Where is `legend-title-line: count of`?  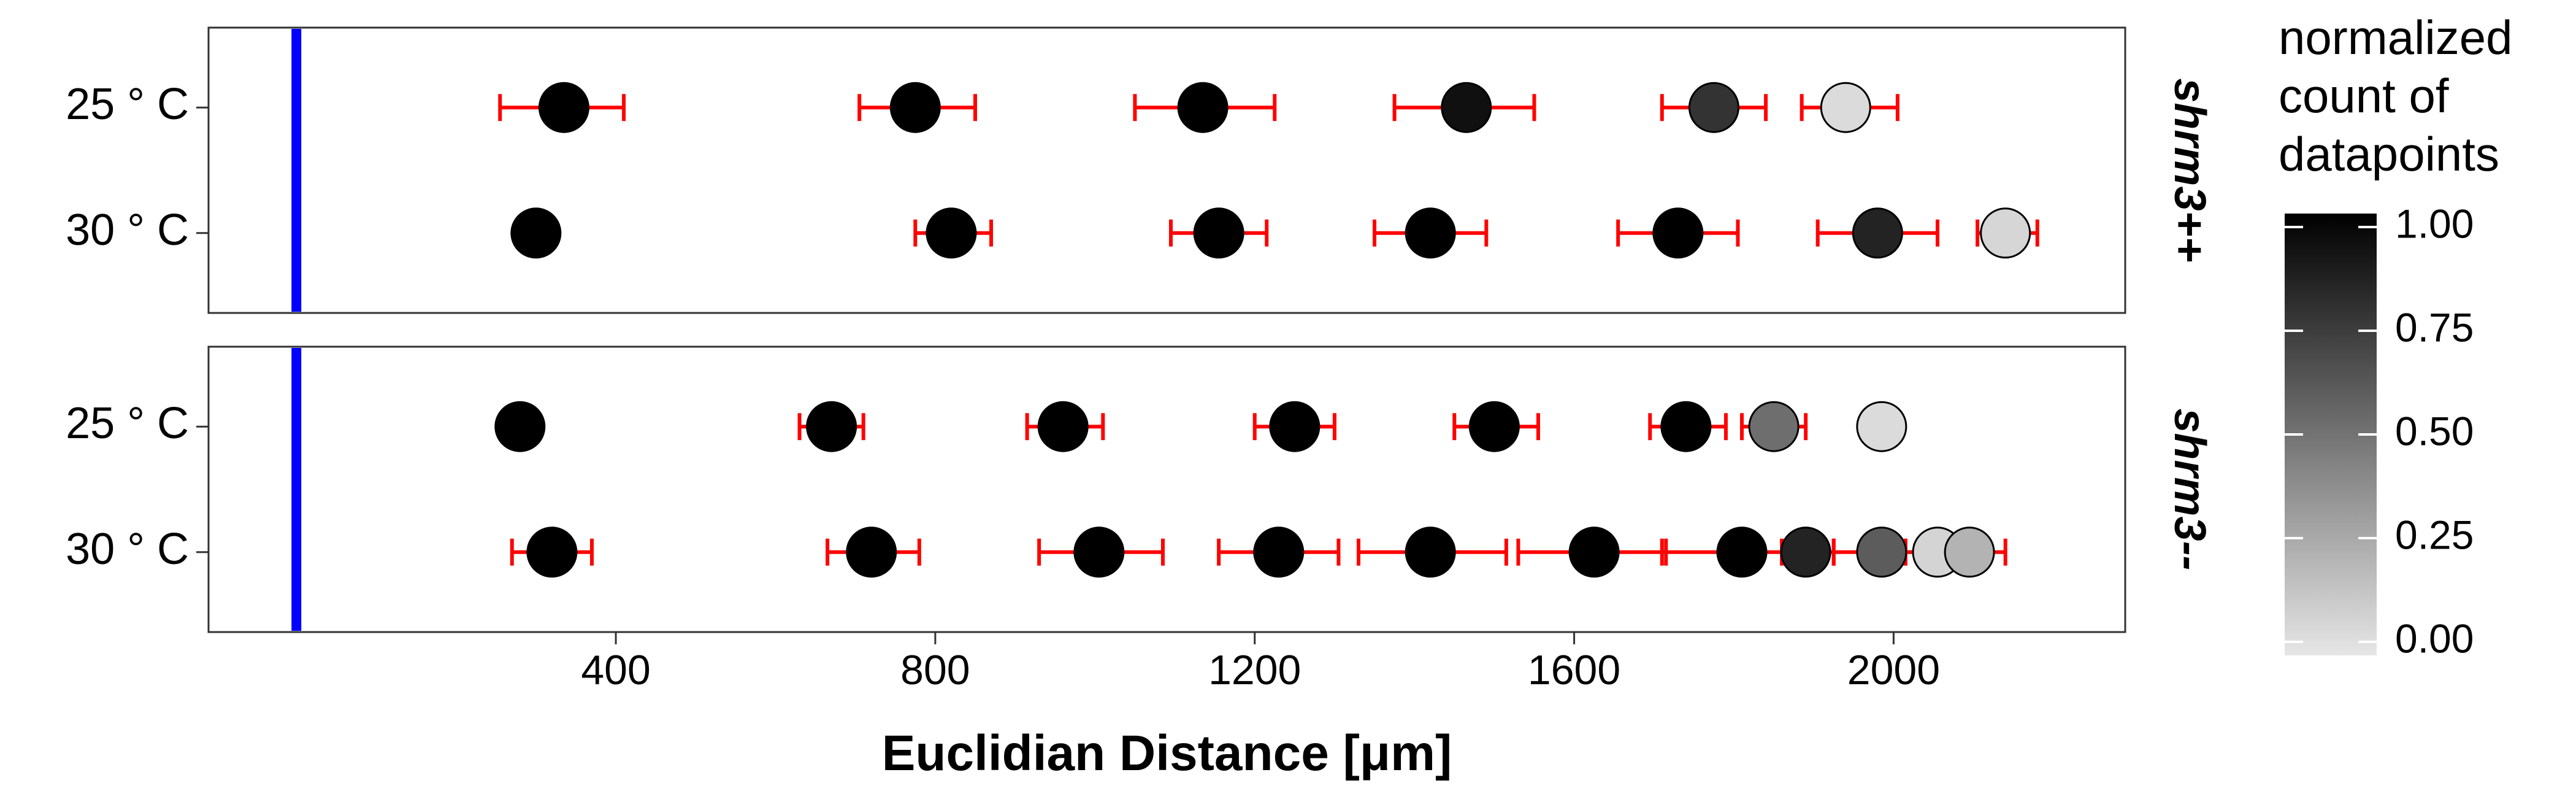
legend-title-line: count of is located at coordinates (2364, 96).